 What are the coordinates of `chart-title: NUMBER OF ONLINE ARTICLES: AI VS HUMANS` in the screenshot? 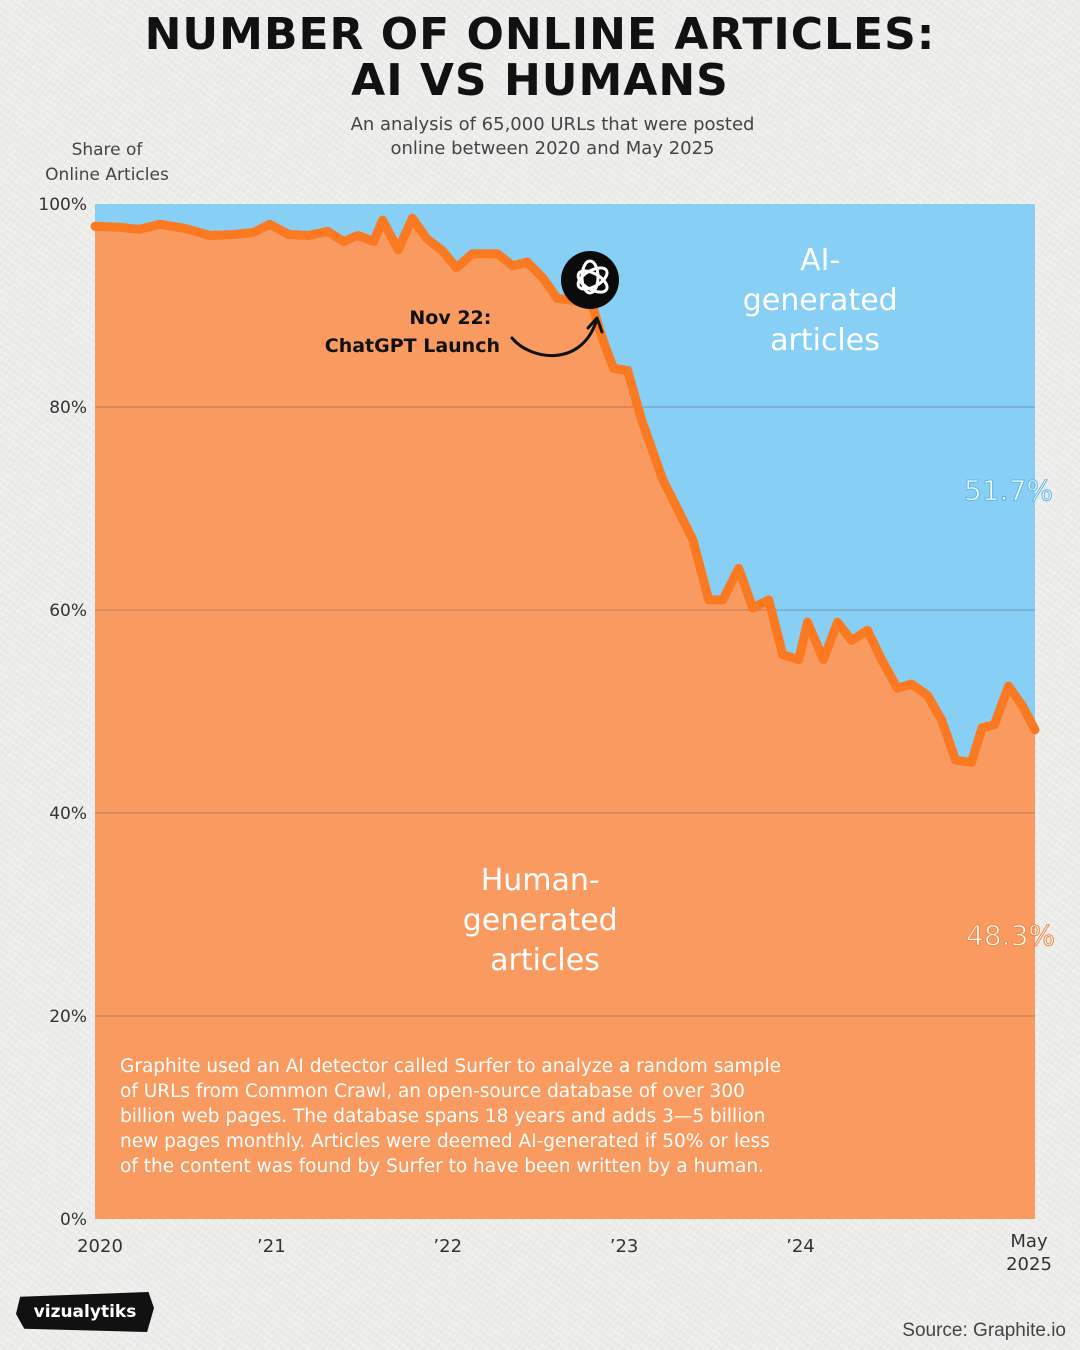 It's located at (540, 58).